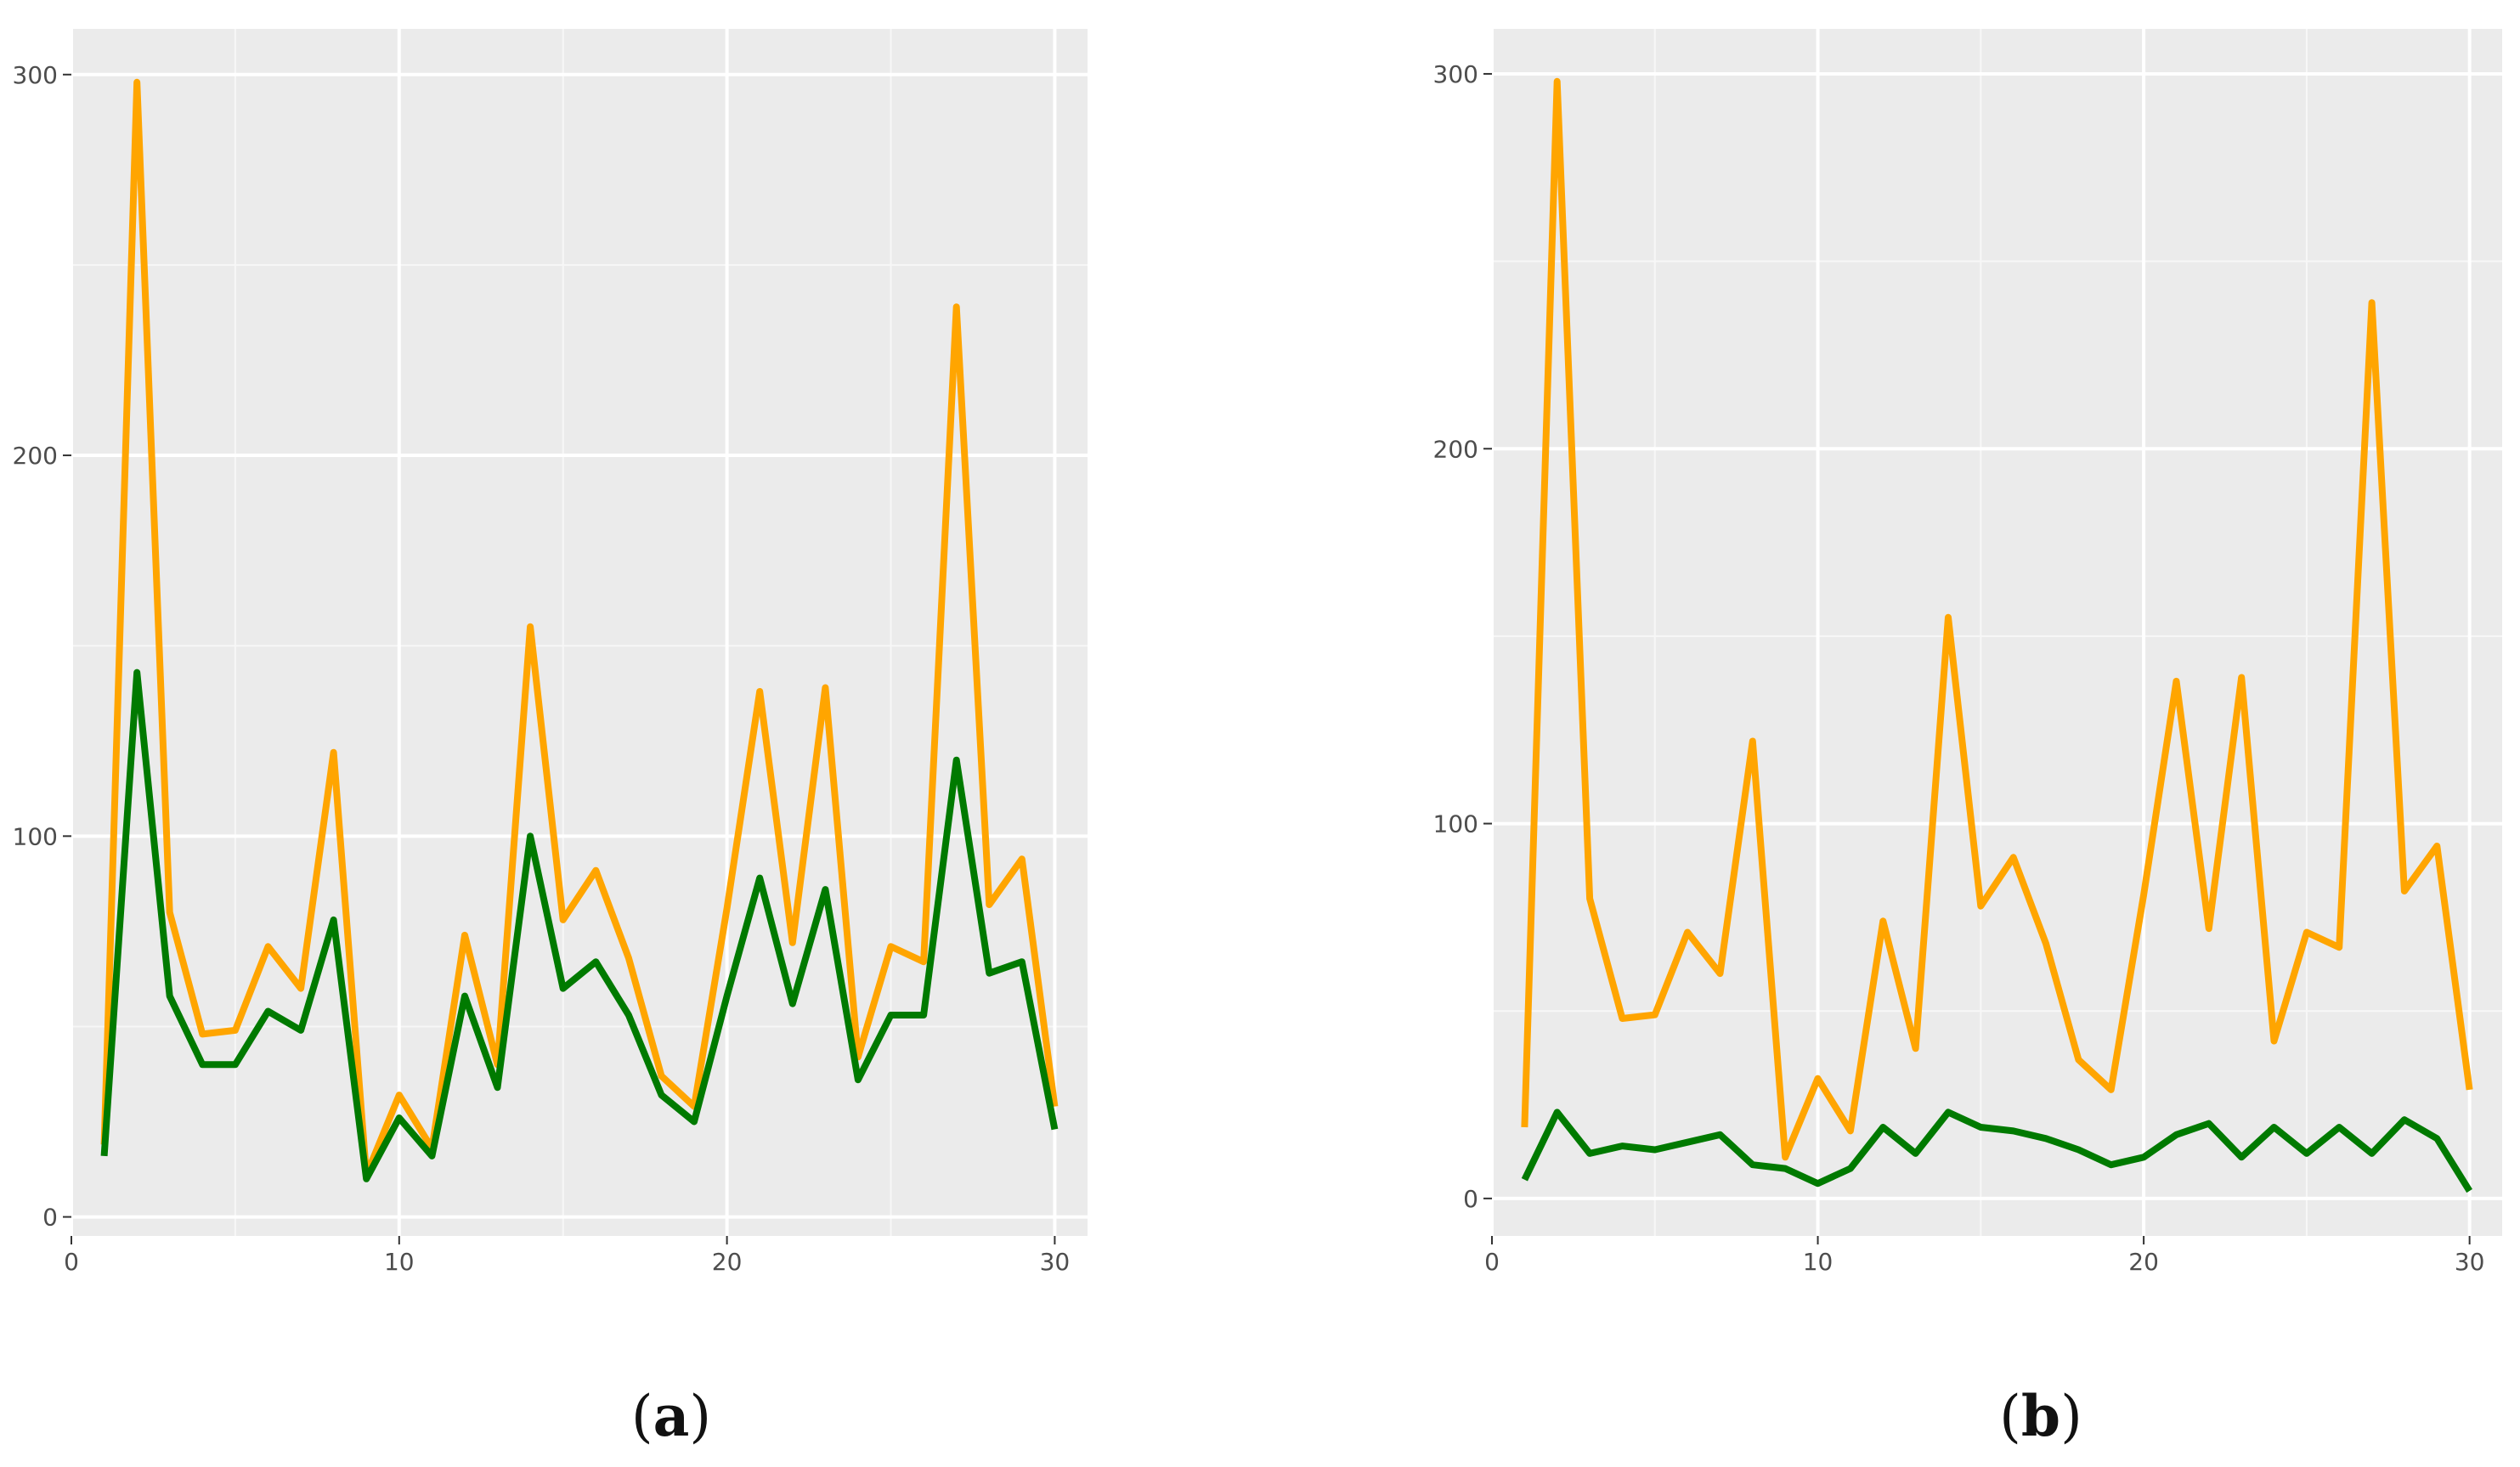 The width and height of the screenshot is (2520, 1467). Describe the element at coordinates (2041, 1416) in the screenshot. I see `panel-label-b: (b)` at that location.